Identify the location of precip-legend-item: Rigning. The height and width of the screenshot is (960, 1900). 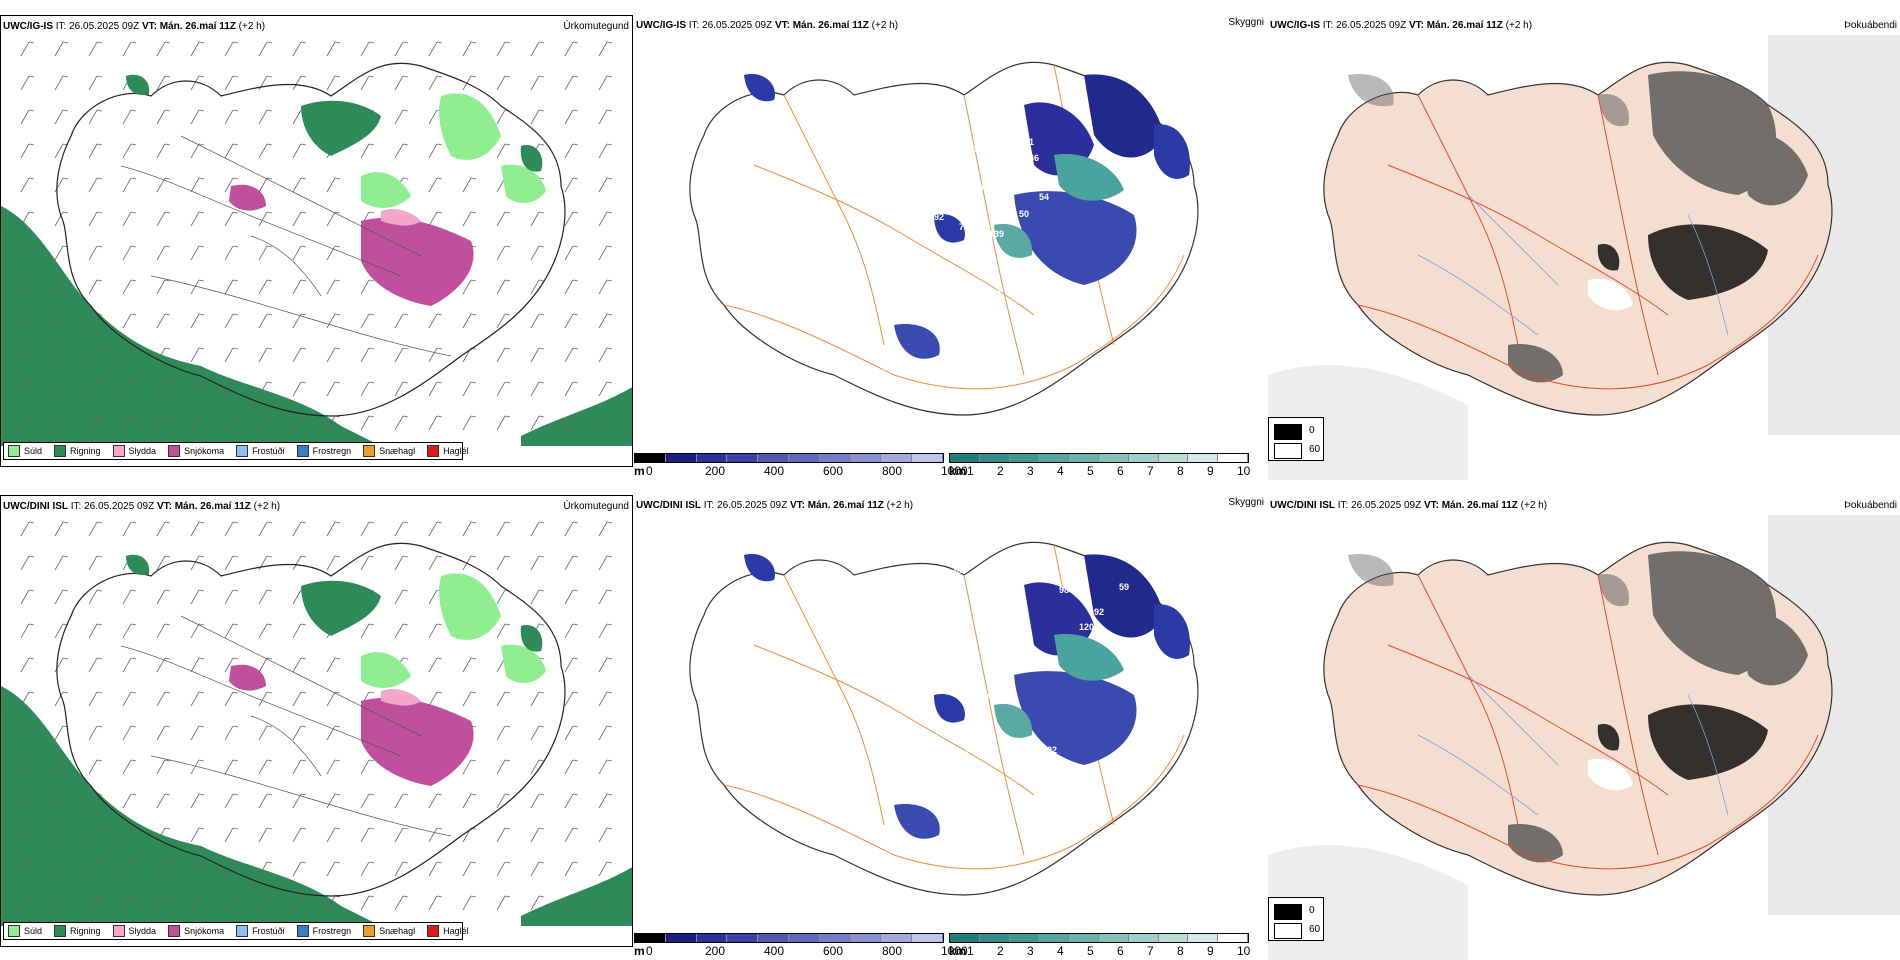
(77, 931).